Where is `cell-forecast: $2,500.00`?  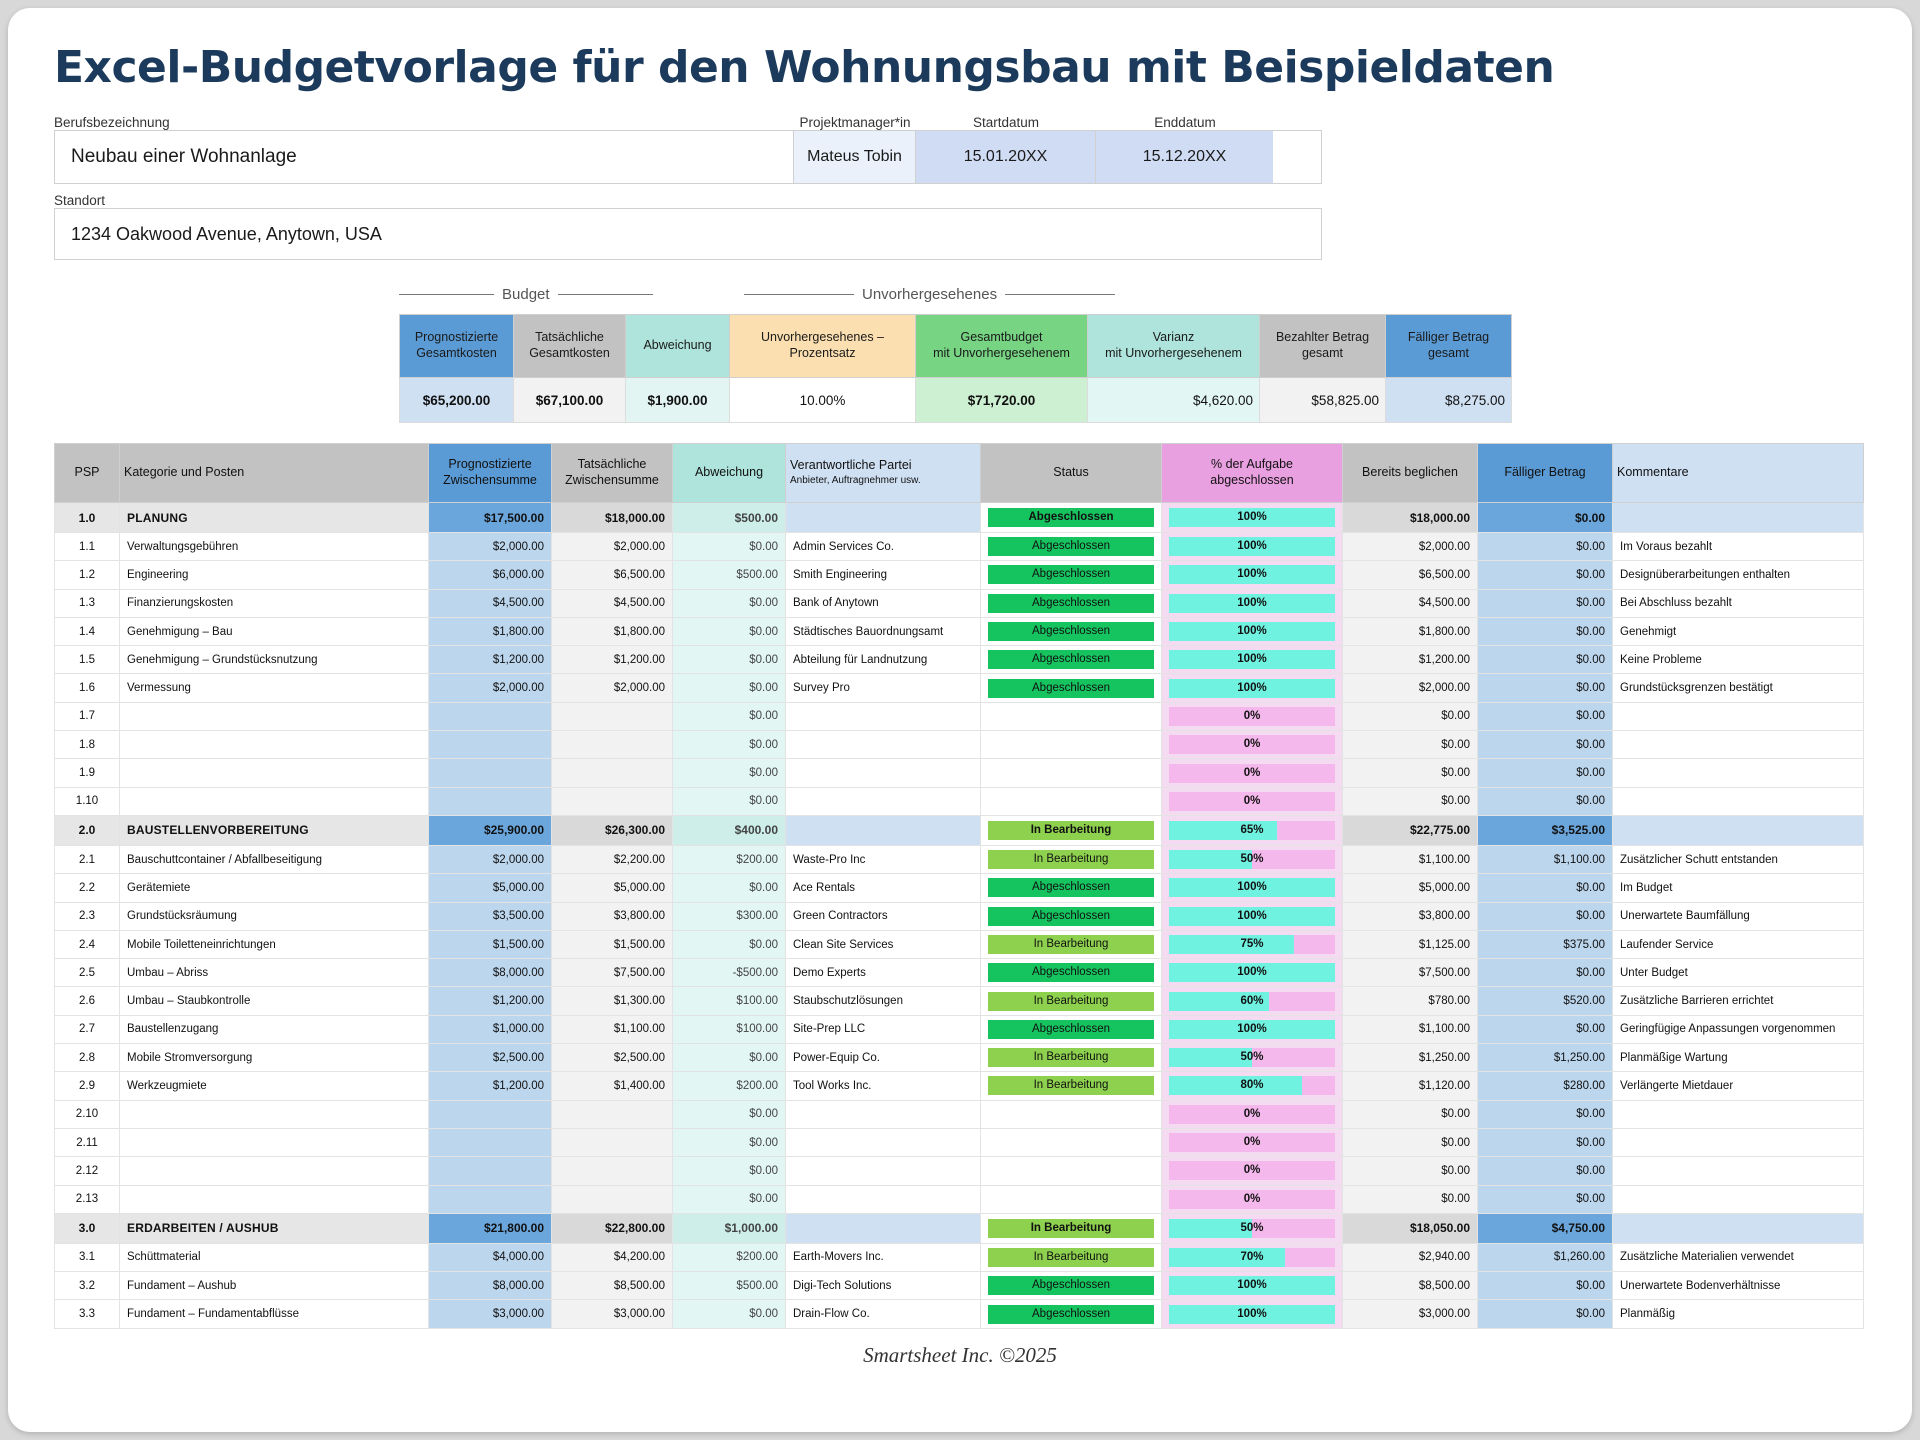 cell-forecast: $2,500.00 is located at coordinates (490, 1058).